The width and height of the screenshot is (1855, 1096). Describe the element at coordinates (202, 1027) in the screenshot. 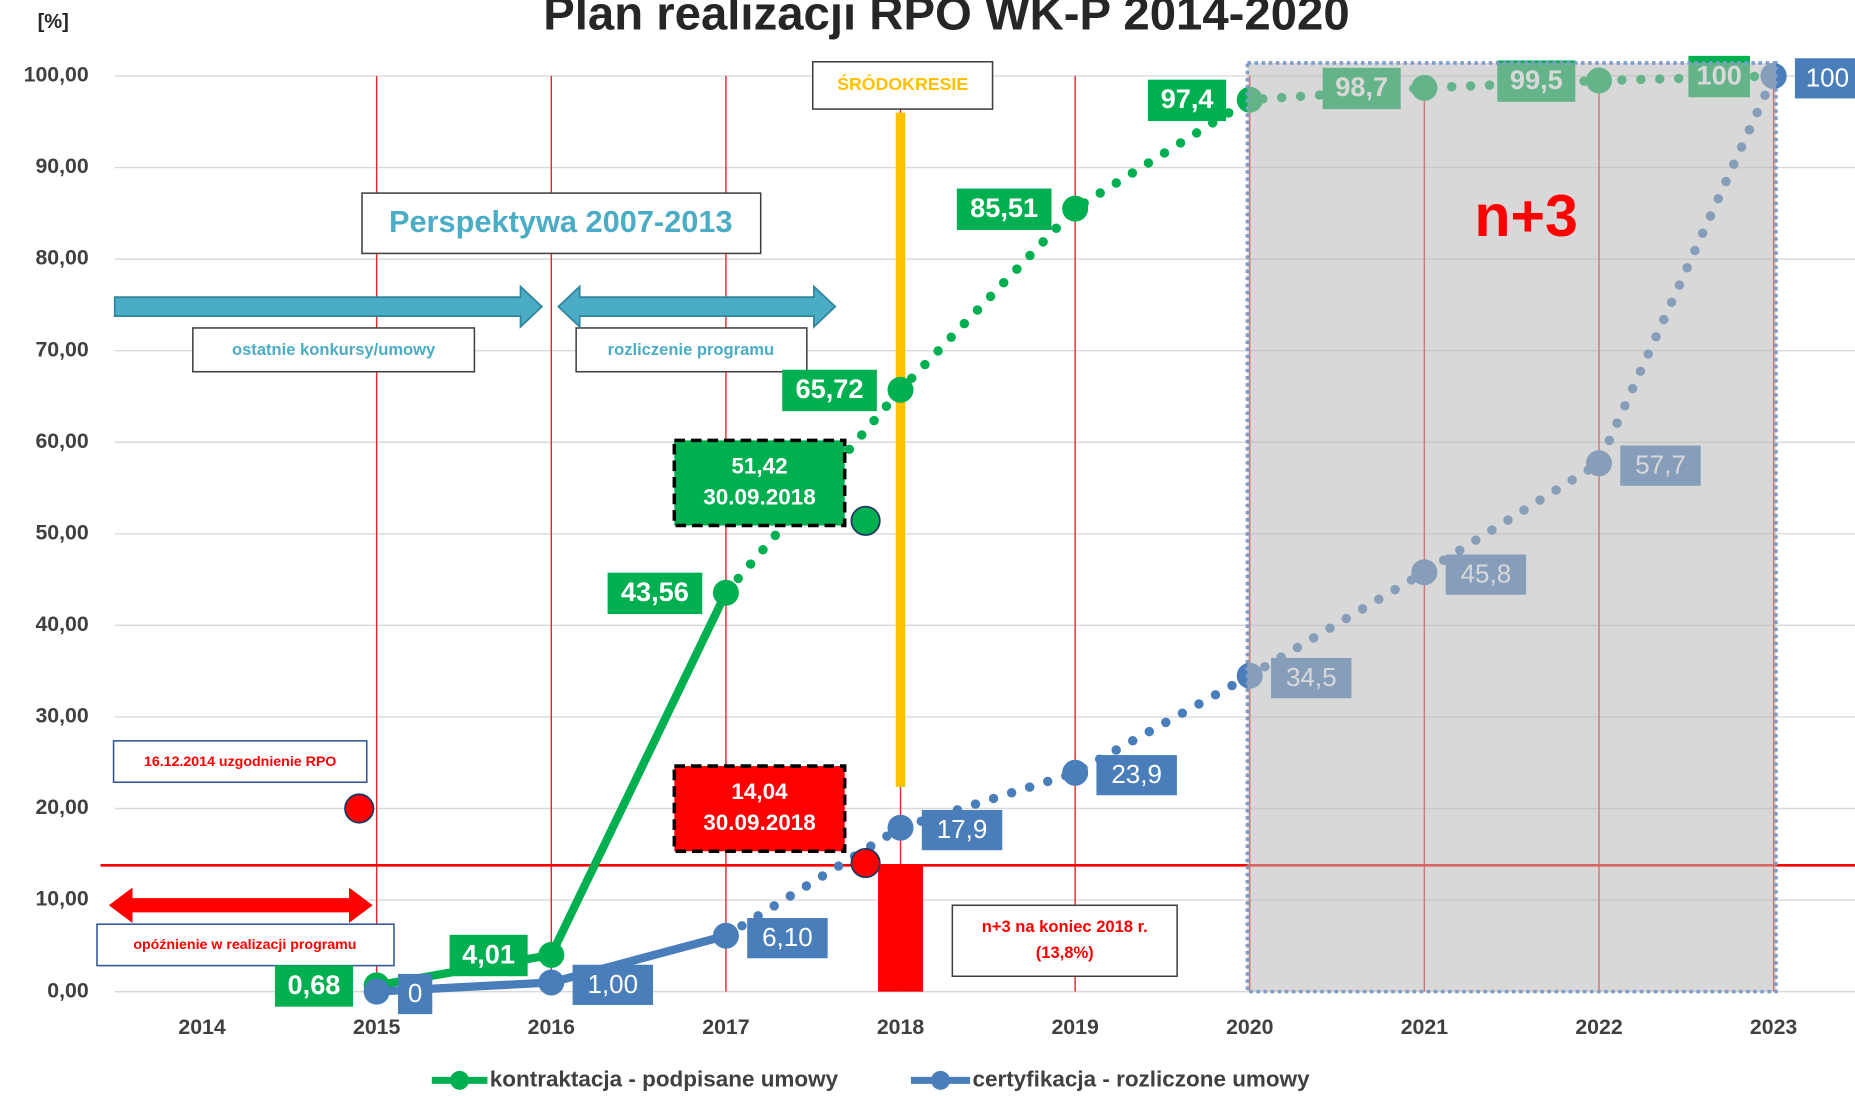

I see `x-tick-label: 2014` at that location.